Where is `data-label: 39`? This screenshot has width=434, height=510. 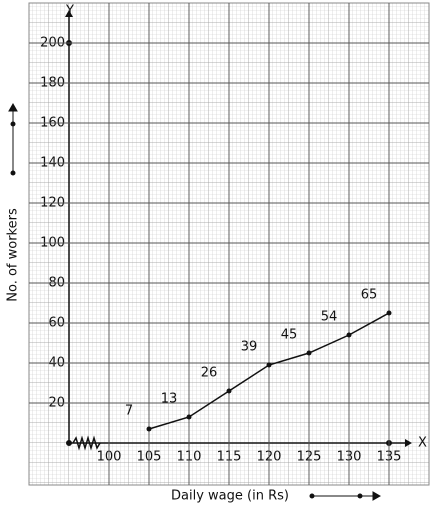
data-label: 39 is located at coordinates (249, 347).